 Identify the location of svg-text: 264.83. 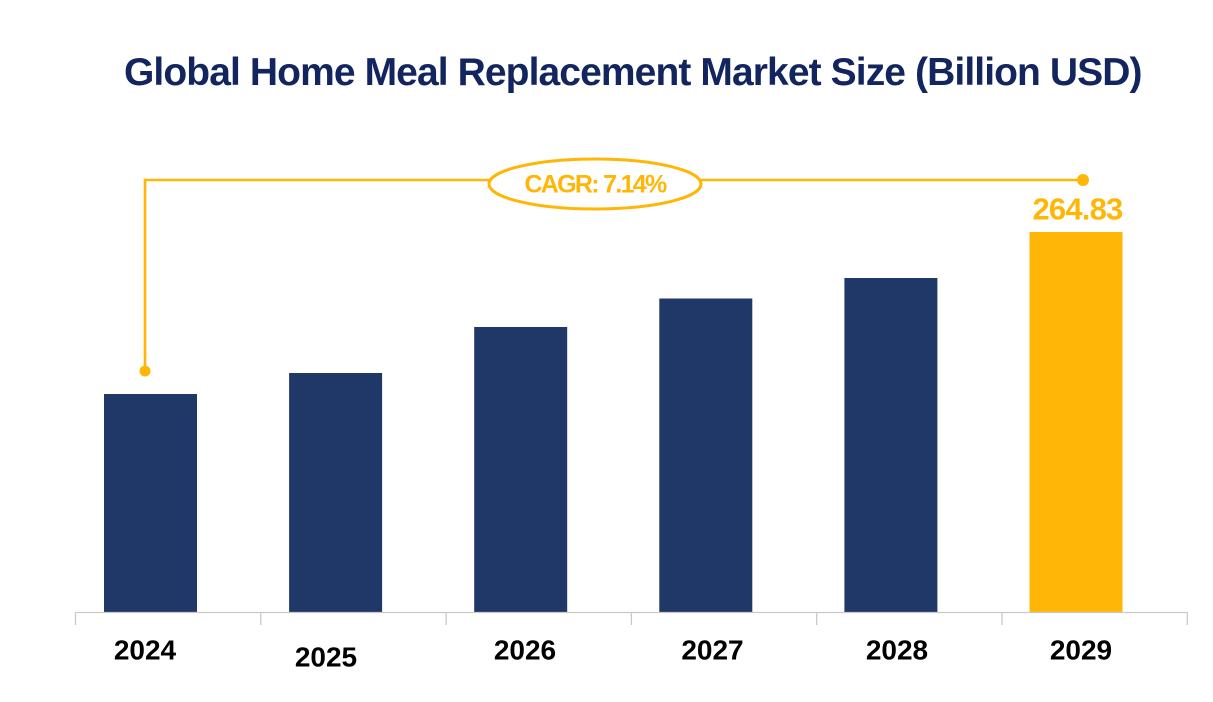
(1077, 209).